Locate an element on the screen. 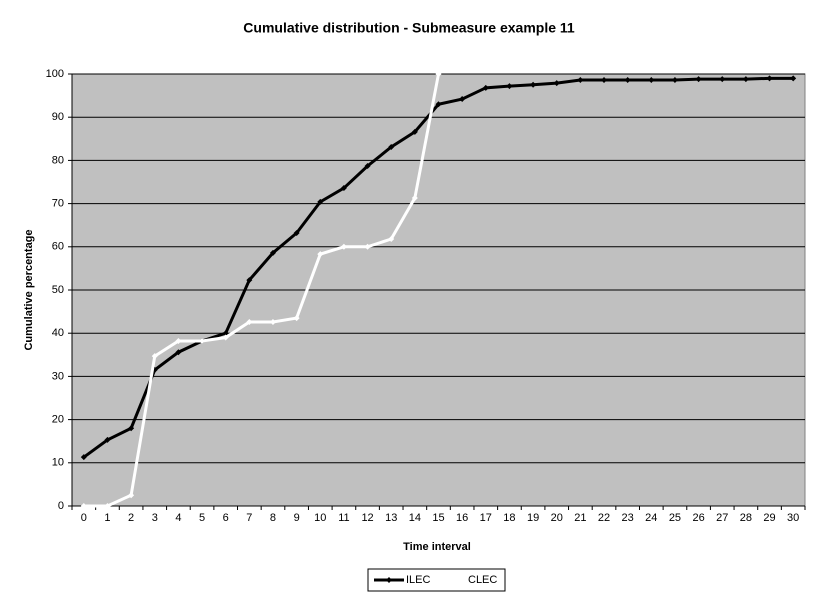 This screenshot has height=601, width=819. x-tick-label: 0 is located at coordinates (84, 518).